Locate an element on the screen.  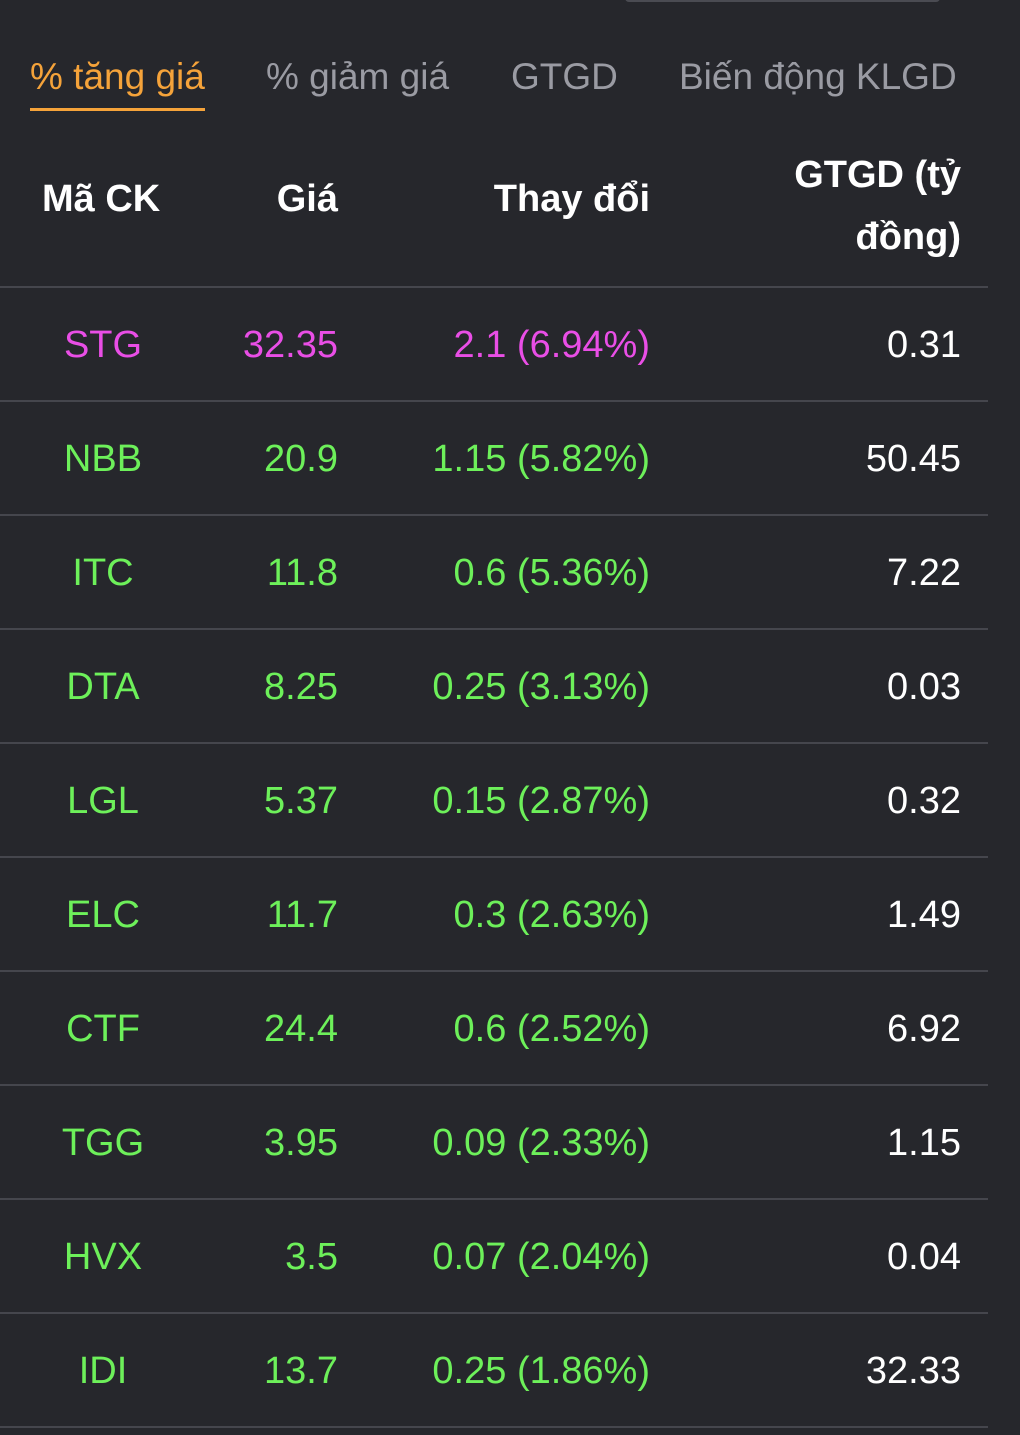
stock-change: 0.3 (2.63%) is located at coordinates (551, 915).